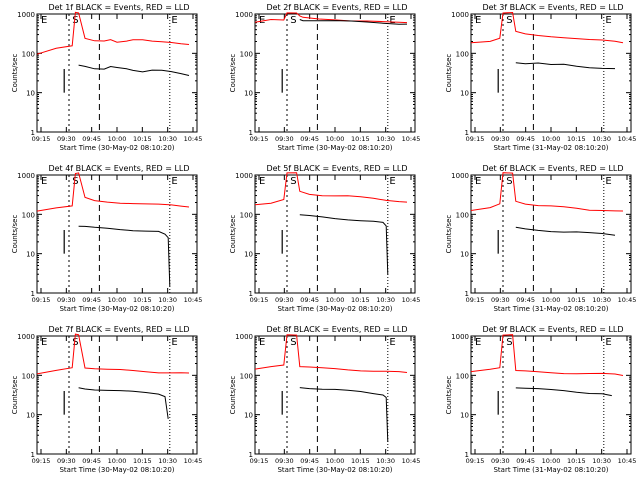  What do you see at coordinates (552, 329) in the screenshot?
I see `chart-title: Det 9f BLACK = Events, RED = LLD` at bounding box center [552, 329].